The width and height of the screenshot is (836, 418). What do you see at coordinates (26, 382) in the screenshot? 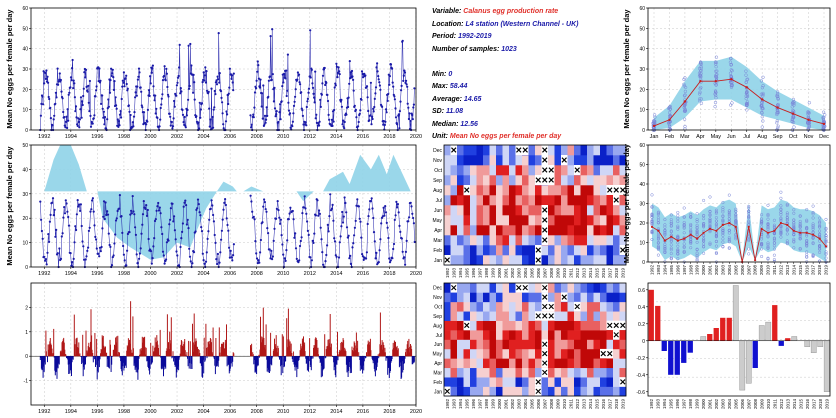
I see `y-tick-label: -1` at bounding box center [26, 382].